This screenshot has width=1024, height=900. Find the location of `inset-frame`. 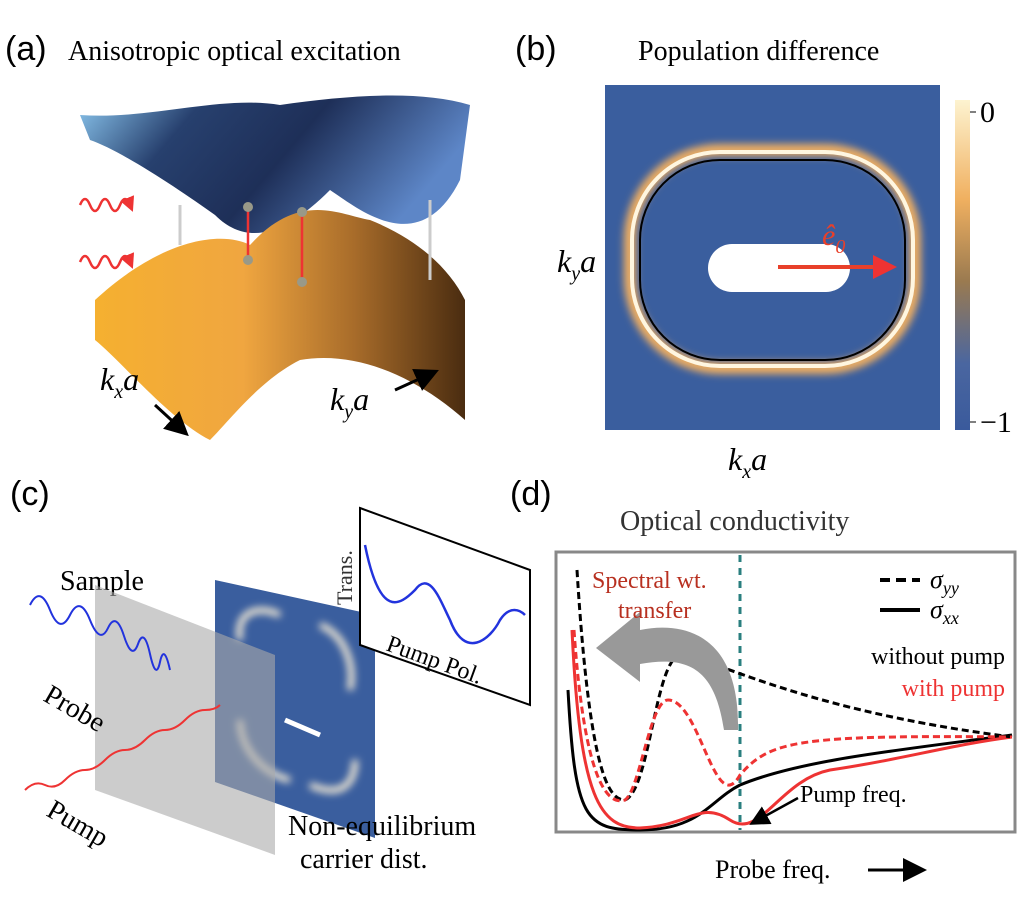

inset-frame is located at coordinates (445, 606).